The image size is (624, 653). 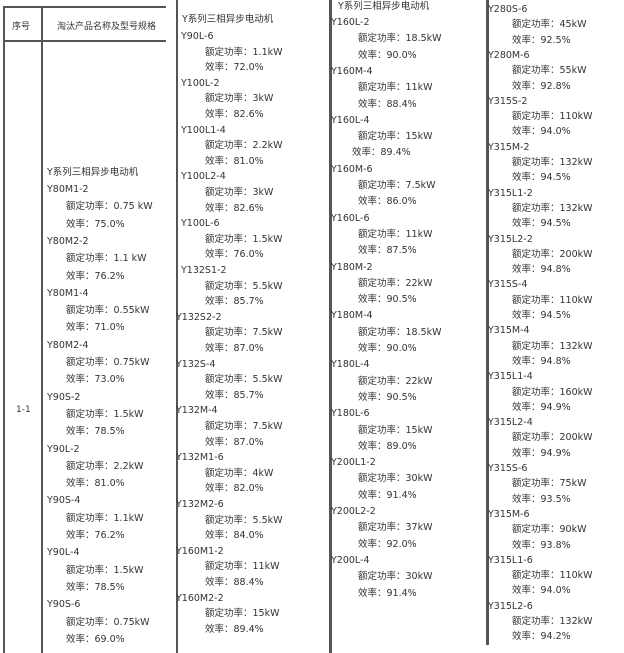 I want to click on rated-power: 额定功率：37kW, so click(x=395, y=528).